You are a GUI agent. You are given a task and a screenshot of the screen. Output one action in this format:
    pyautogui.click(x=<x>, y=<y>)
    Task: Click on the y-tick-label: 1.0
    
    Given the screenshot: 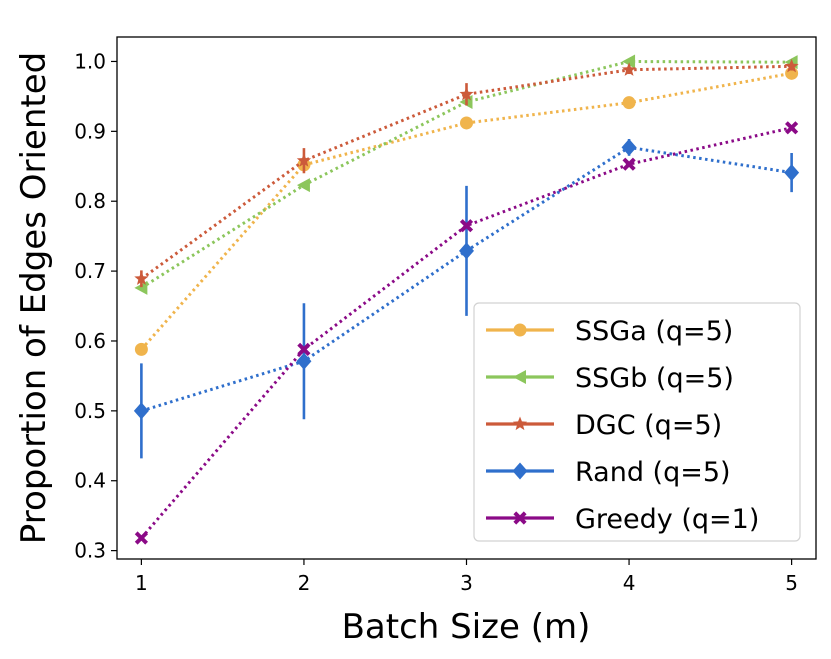 What is the action you would take?
    pyautogui.click(x=90, y=61)
    